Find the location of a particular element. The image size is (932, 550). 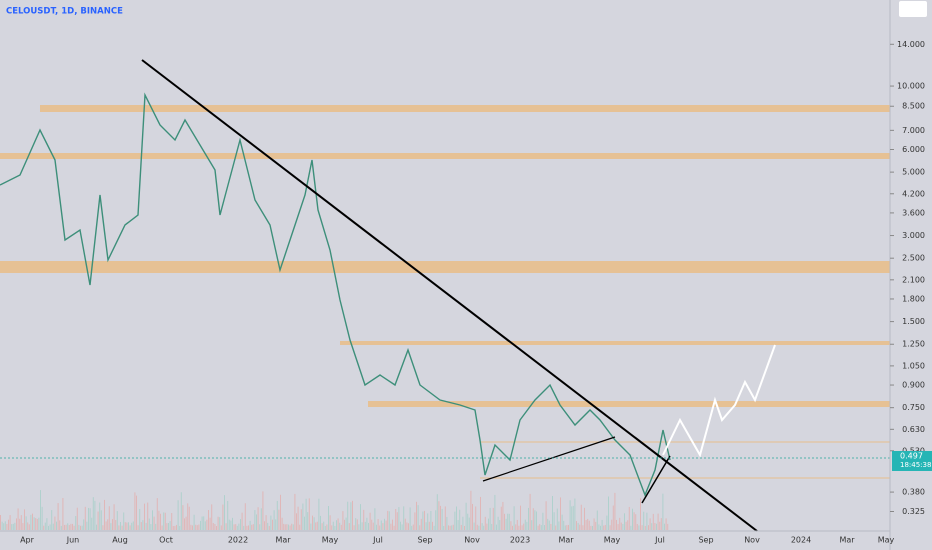

price-label: 1.050 is located at coordinates (913, 365).